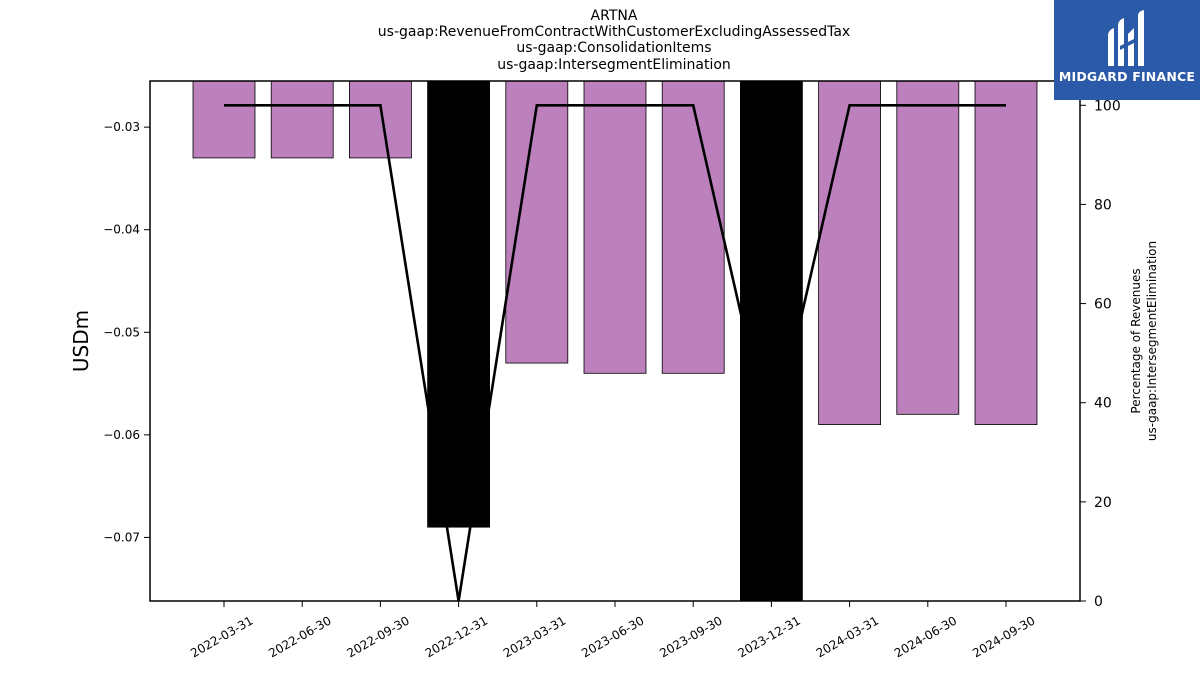 This screenshot has width=1200, height=675. What do you see at coordinates (1152, 341) in the screenshot?
I see `y2-axis-label-line: us-gaap:IntersegmentElimination` at bounding box center [1152, 341].